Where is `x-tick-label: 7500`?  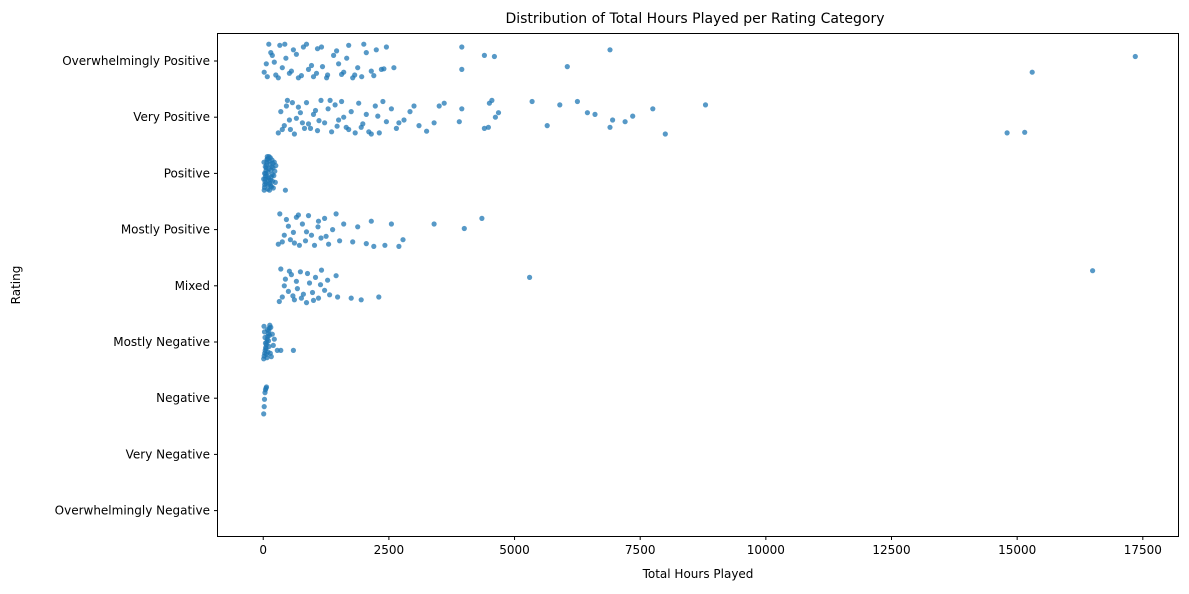 x-tick-label: 7500 is located at coordinates (640, 550).